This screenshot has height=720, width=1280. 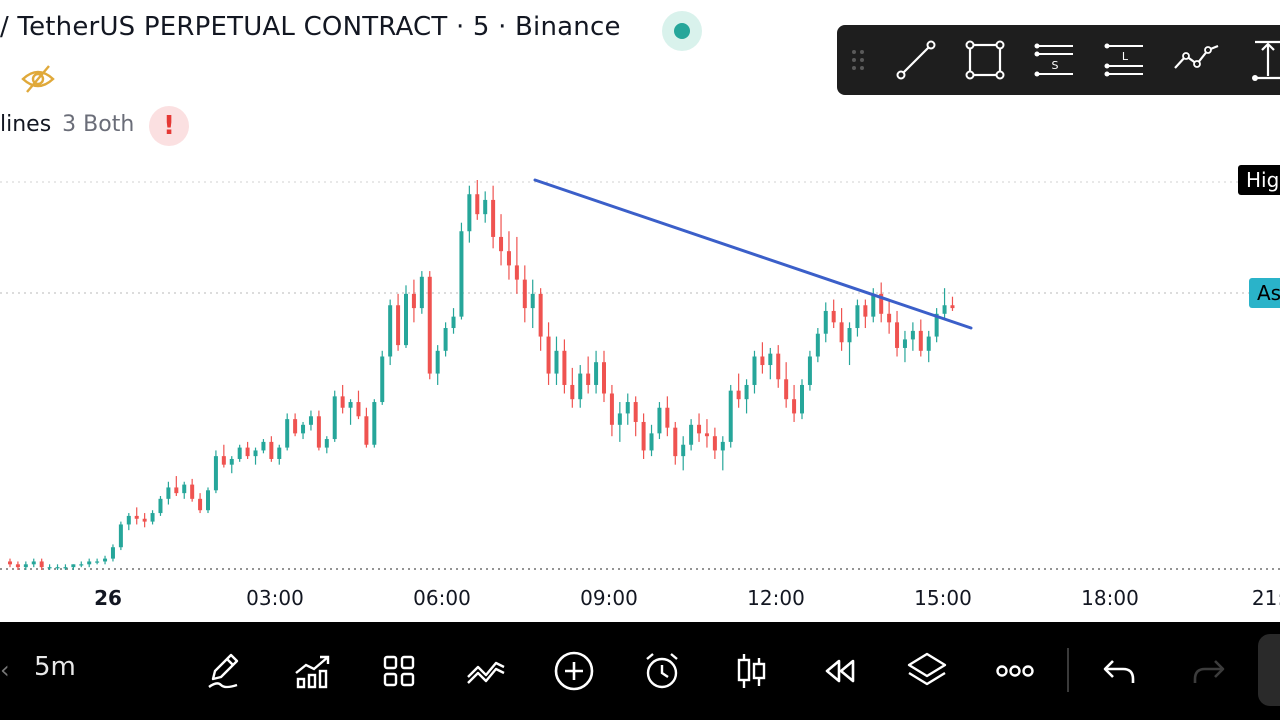 What do you see at coordinates (223, 671) in the screenshot?
I see `draw-pen-icon` at bounding box center [223, 671].